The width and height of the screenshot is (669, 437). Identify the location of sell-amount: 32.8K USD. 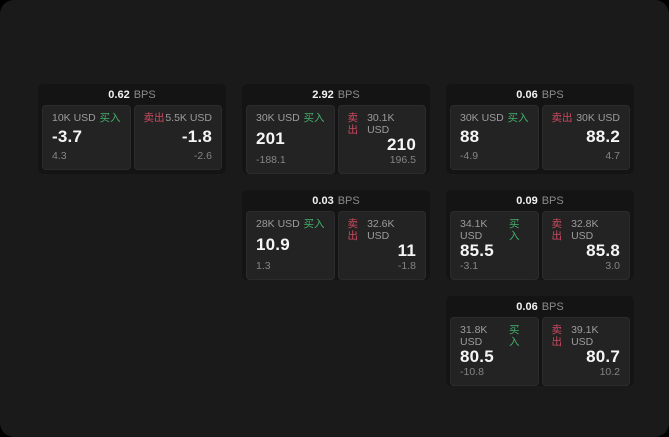
(585, 230).